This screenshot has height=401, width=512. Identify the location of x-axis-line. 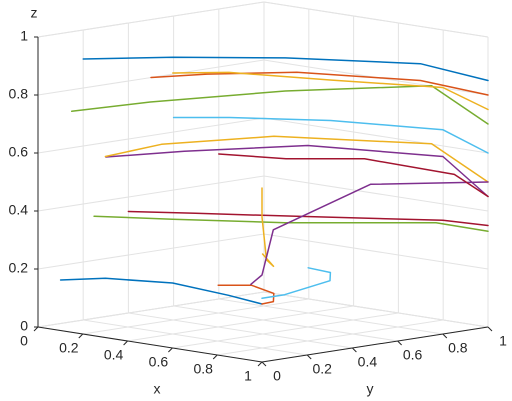
(150, 344).